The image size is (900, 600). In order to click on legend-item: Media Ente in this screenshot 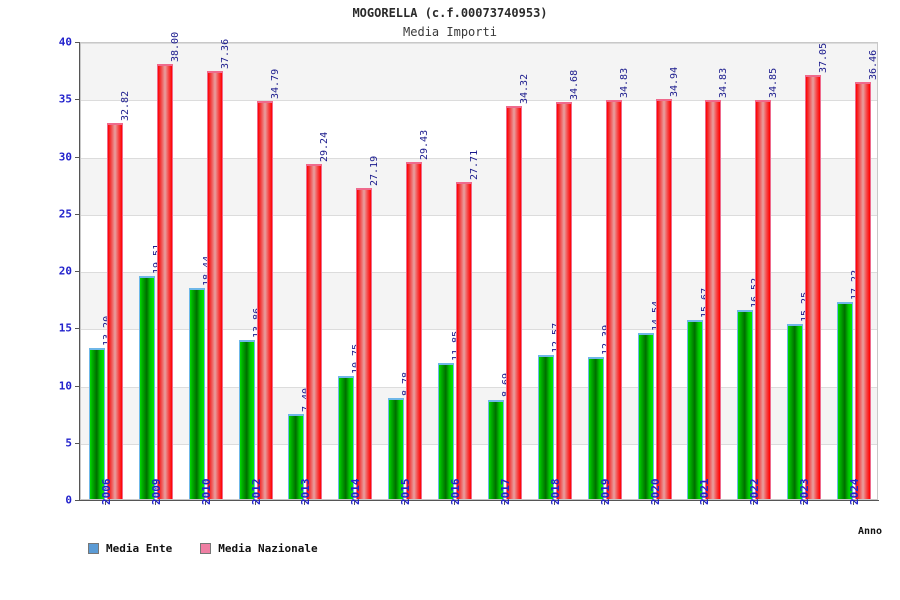, I will do `click(130, 548)`.